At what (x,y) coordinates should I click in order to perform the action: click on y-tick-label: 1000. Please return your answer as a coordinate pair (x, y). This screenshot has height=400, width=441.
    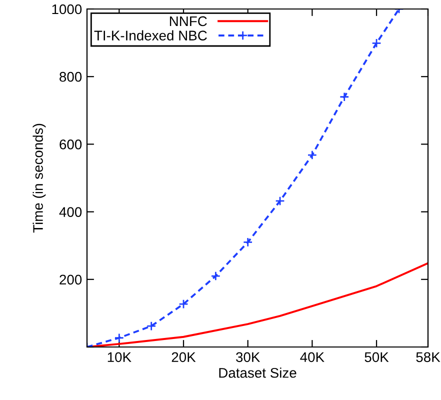
    Looking at the image, I should click on (67, 9).